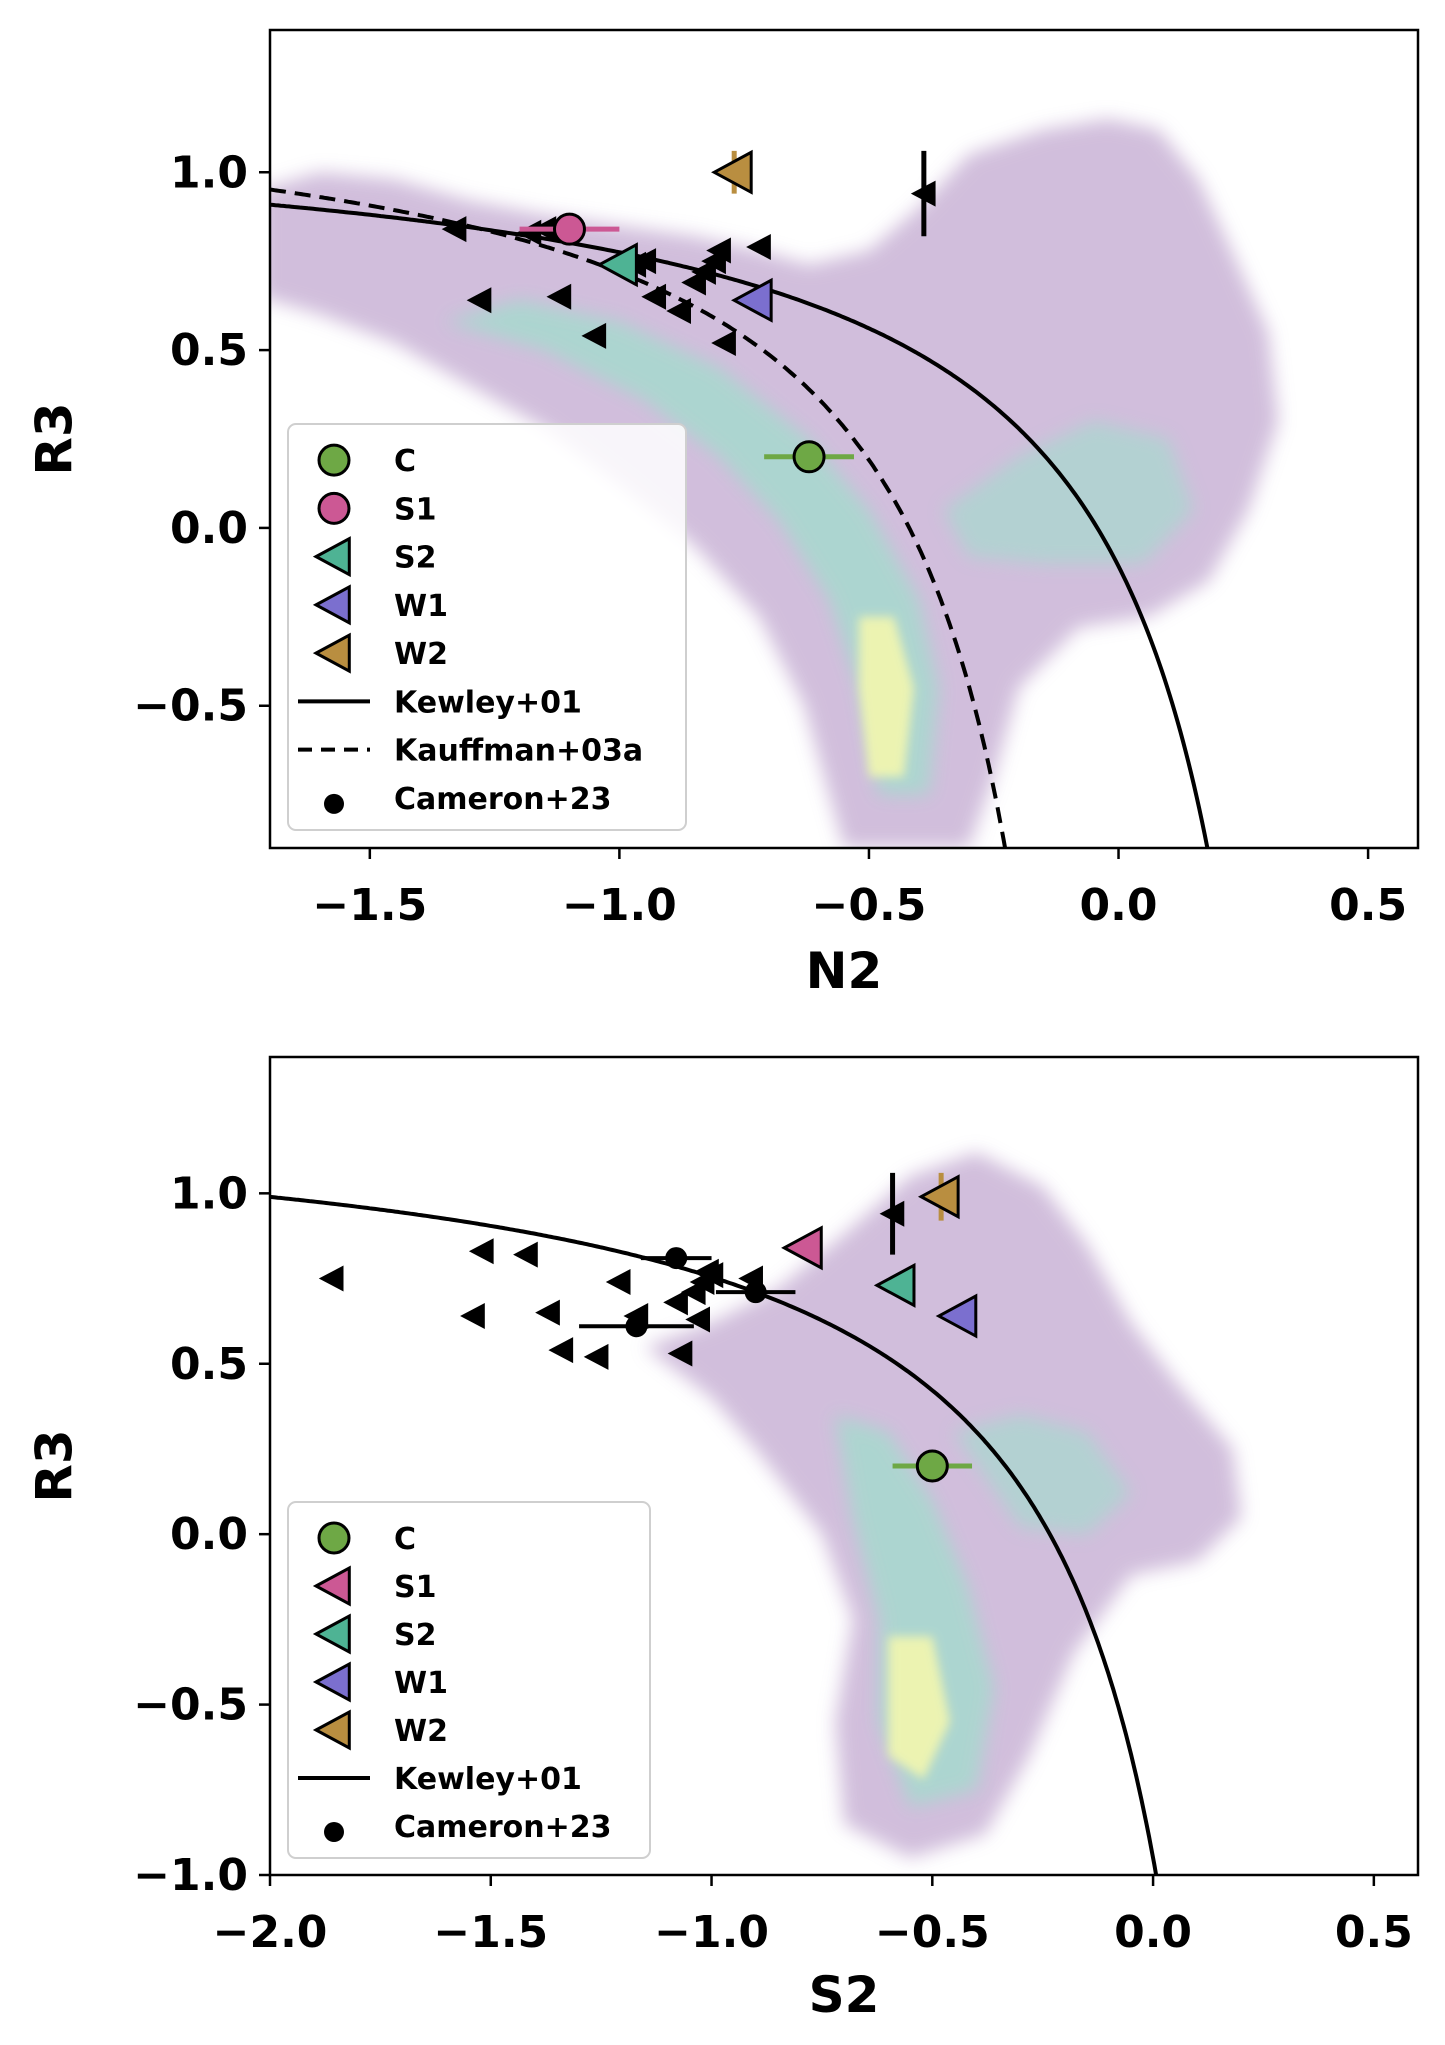  I want to click on y-tick-label: −1.0, so click(190, 1875).